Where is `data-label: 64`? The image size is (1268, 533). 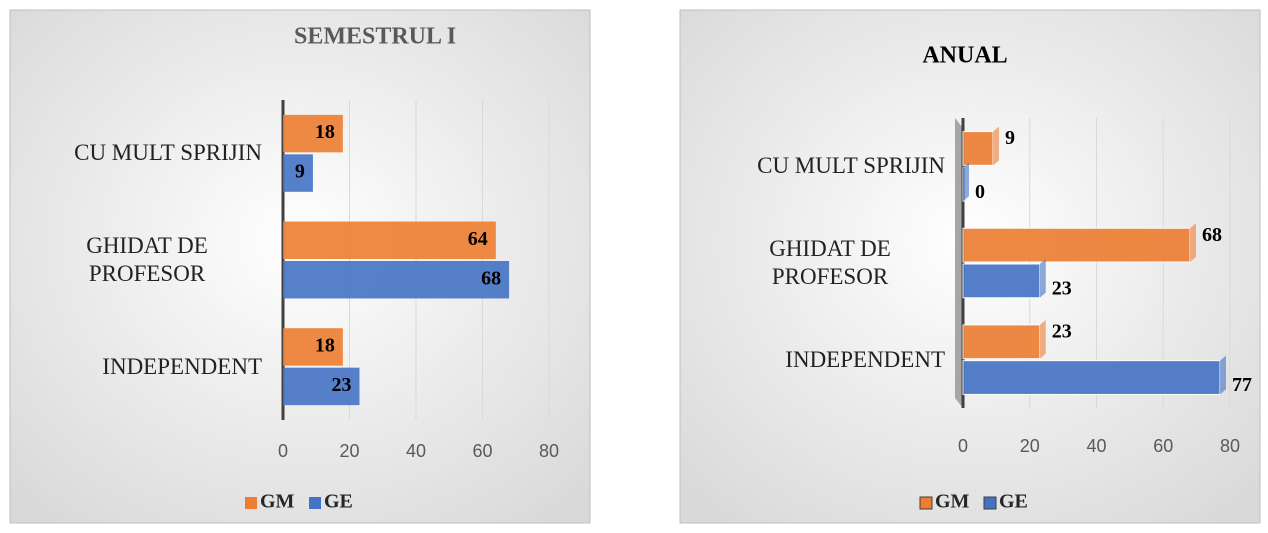 data-label: 64 is located at coordinates (478, 239).